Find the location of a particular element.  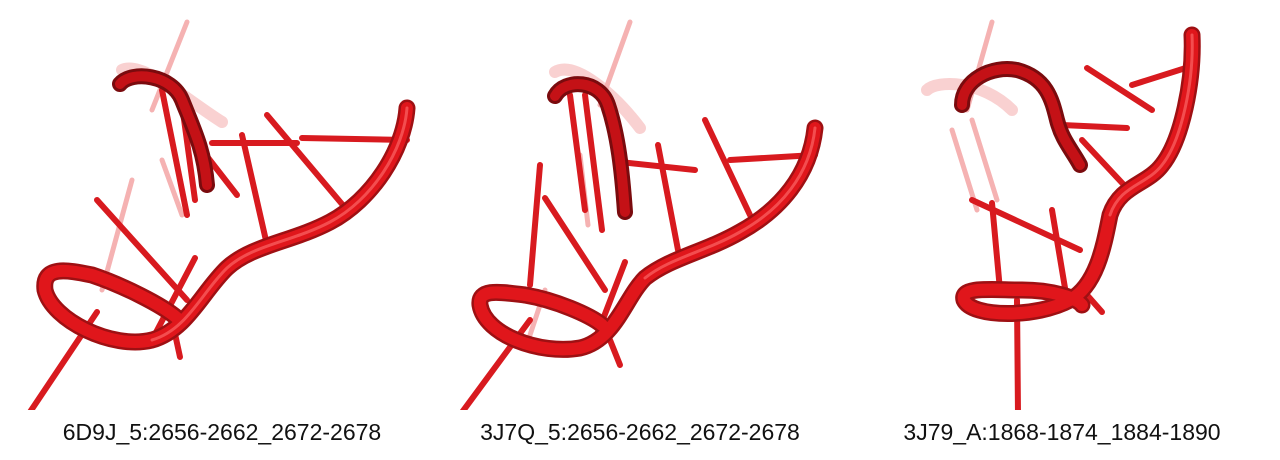

structure-caption-1: 6D9J_5:2656-2662_2672-2678 is located at coordinates (222, 432).